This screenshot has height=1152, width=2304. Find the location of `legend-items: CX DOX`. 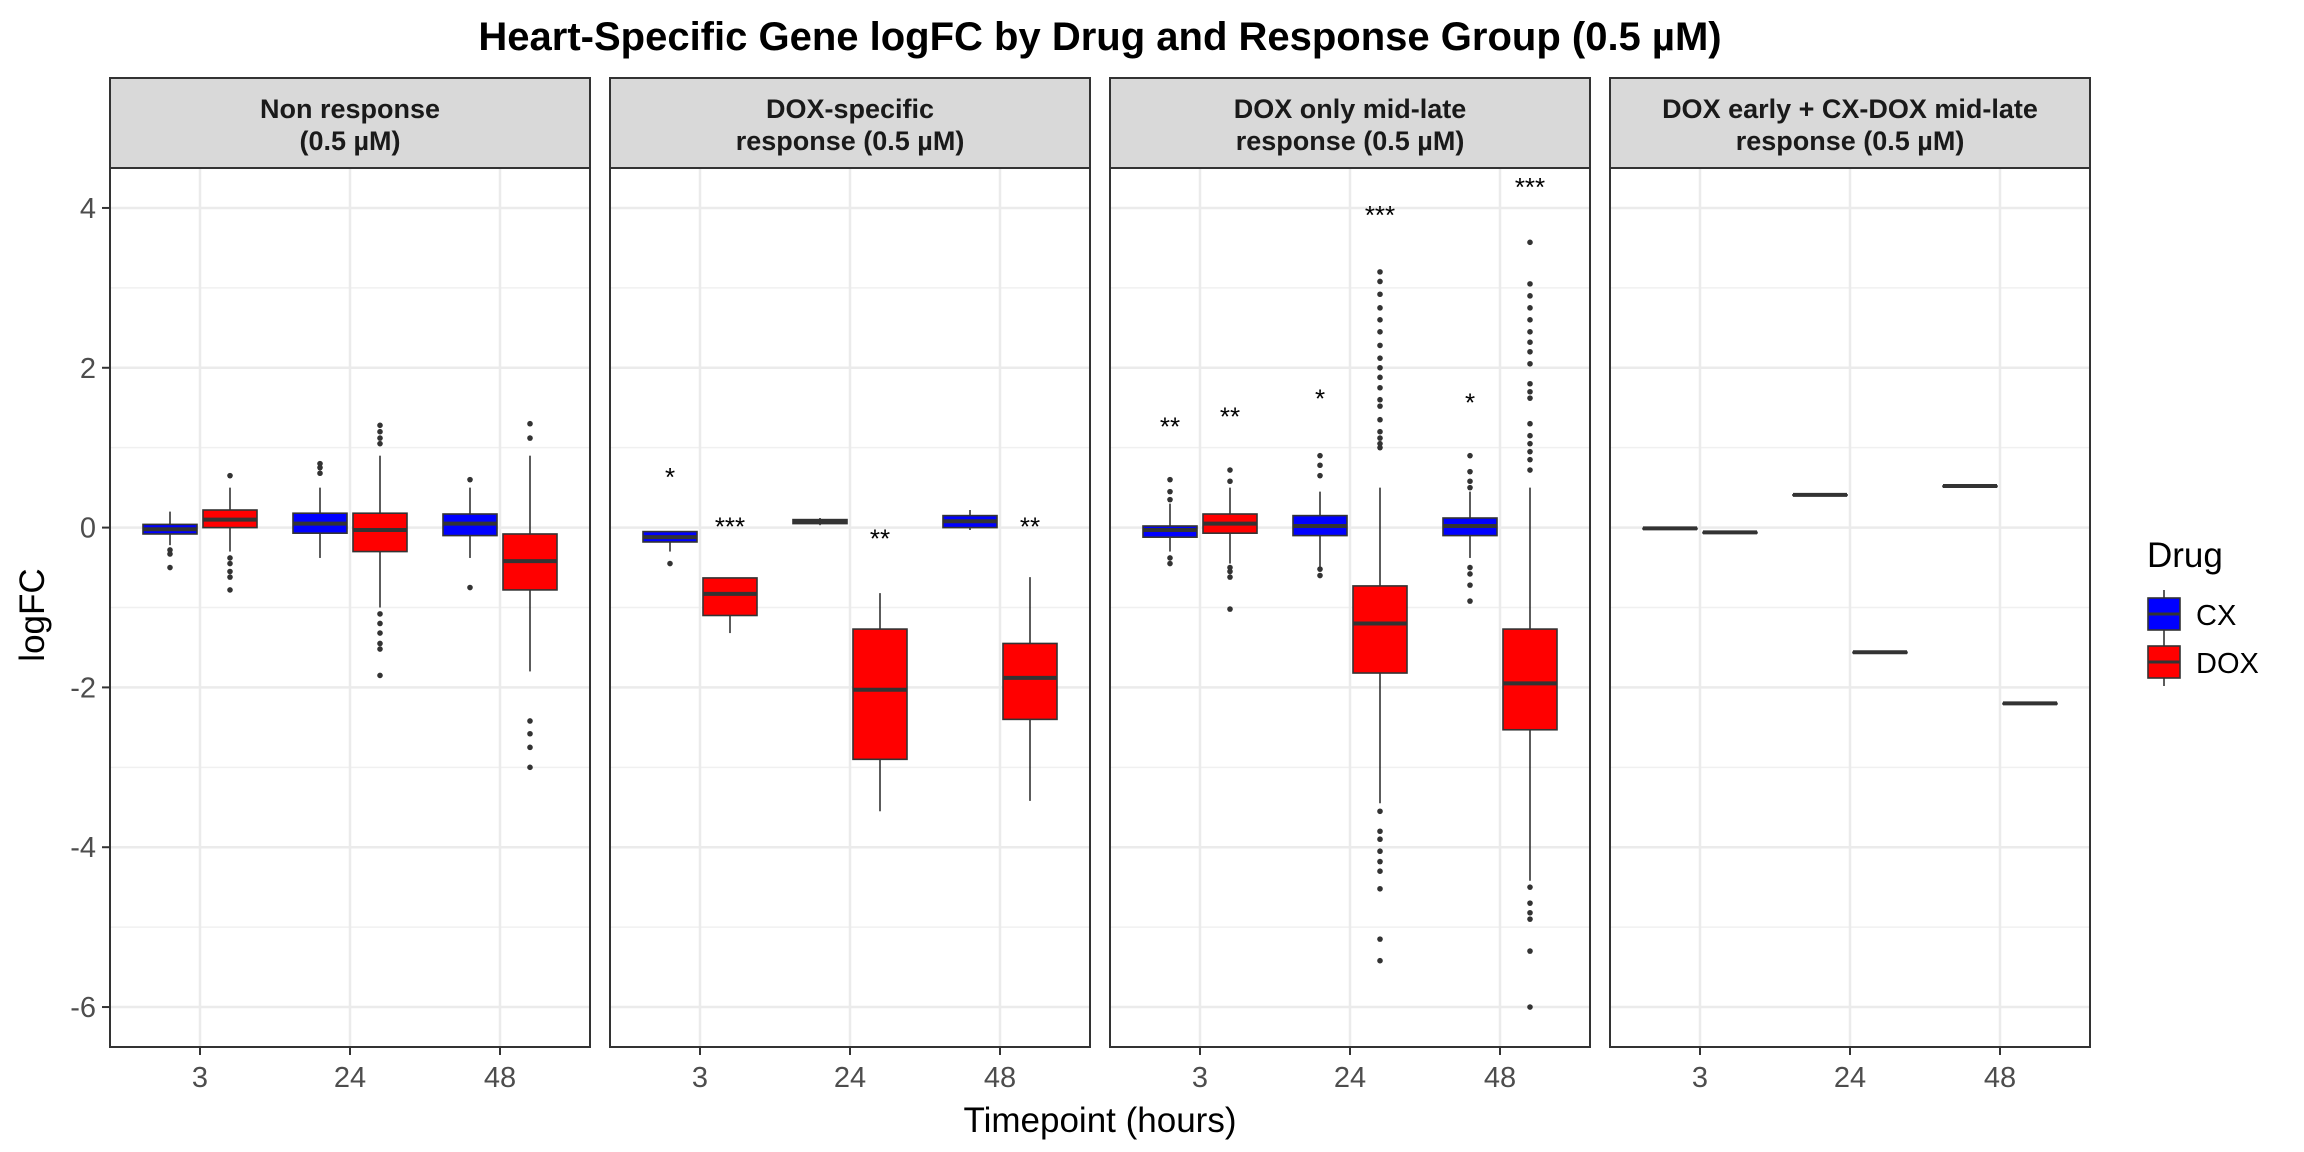

legend-items: CX DOX is located at coordinates (2203, 638).